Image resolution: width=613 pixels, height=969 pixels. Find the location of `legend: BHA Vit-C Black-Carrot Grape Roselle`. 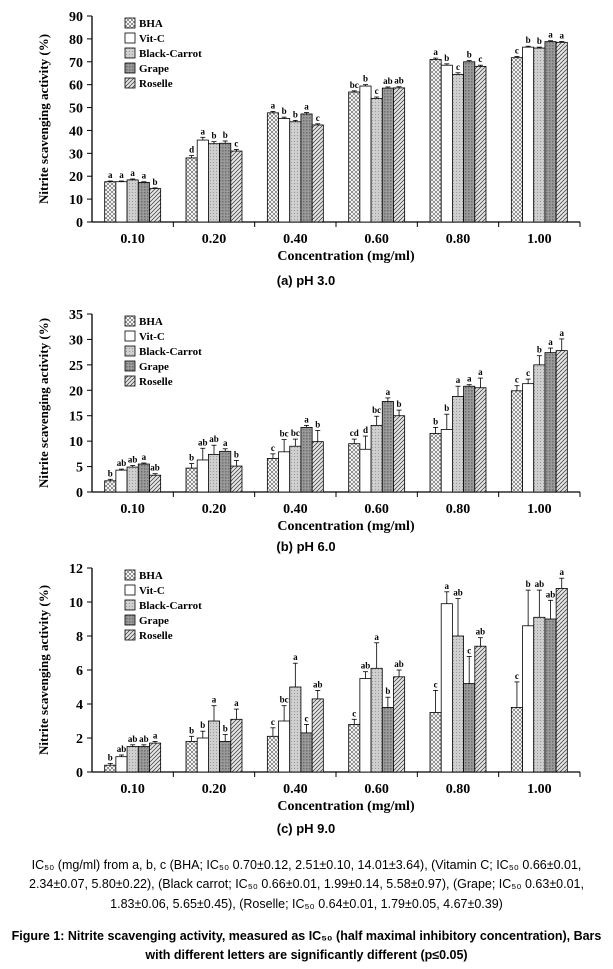

legend: BHA Vit-C Black-Carrot Grape Roselle is located at coordinates (163, 53).